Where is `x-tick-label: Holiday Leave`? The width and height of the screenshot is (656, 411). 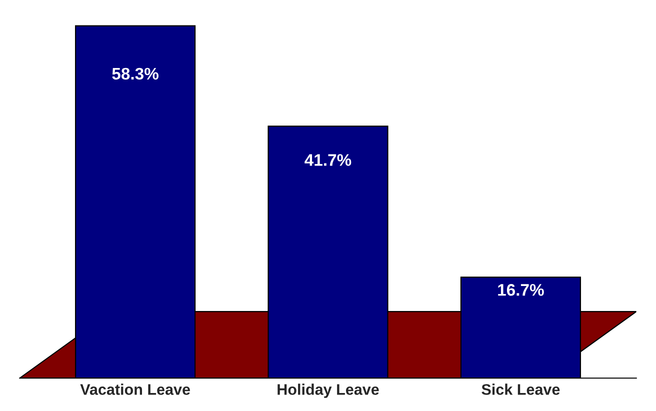
x-tick-label: Holiday Leave is located at coordinates (328, 391).